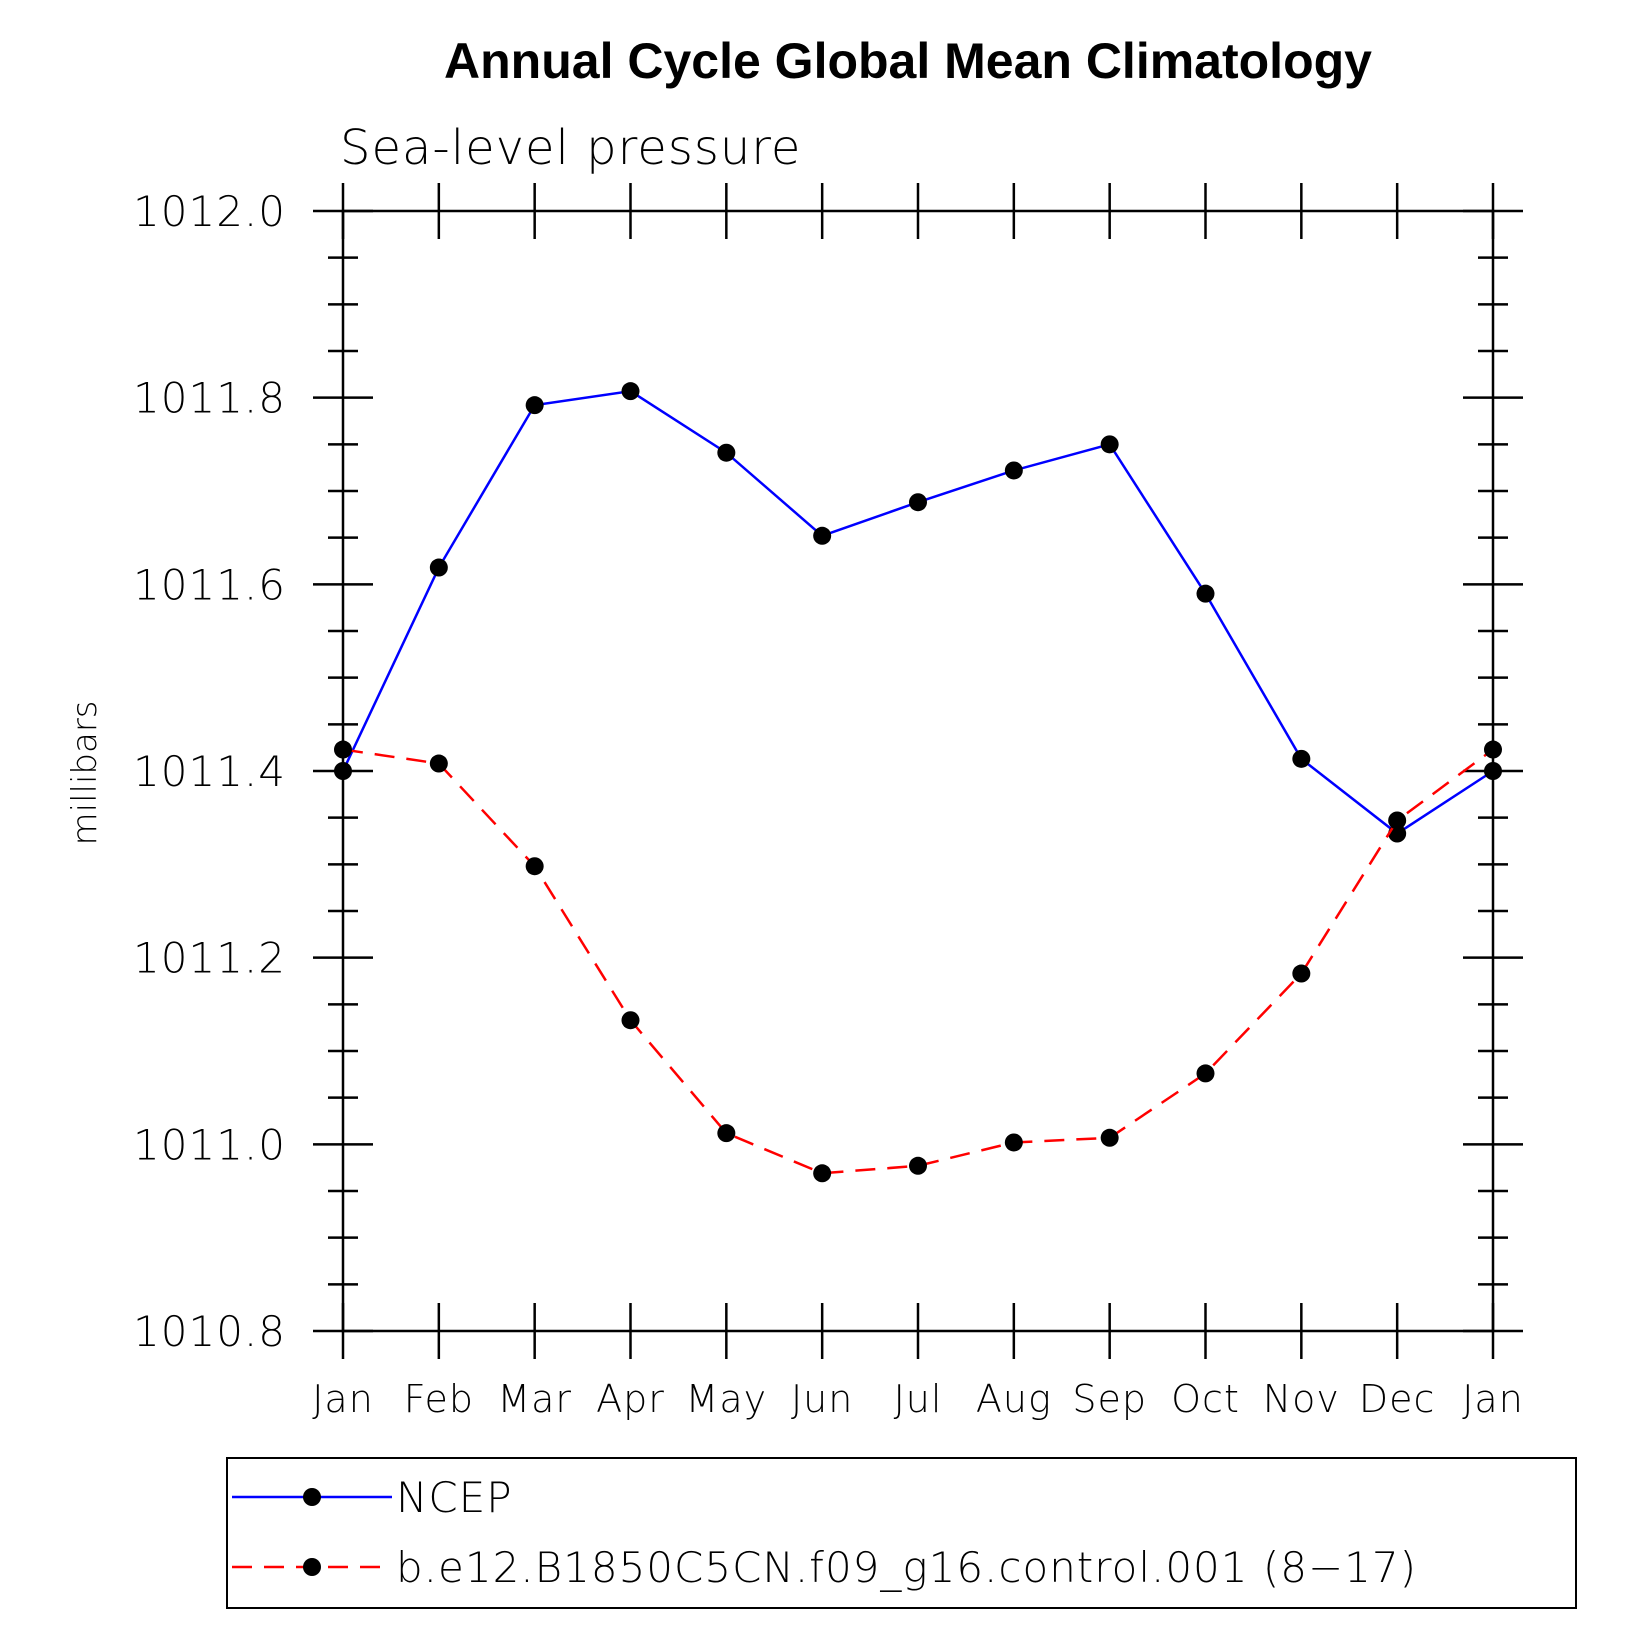 The height and width of the screenshot is (1636, 1636). I want to click on y-tick-label: 1011.6, so click(209, 584).